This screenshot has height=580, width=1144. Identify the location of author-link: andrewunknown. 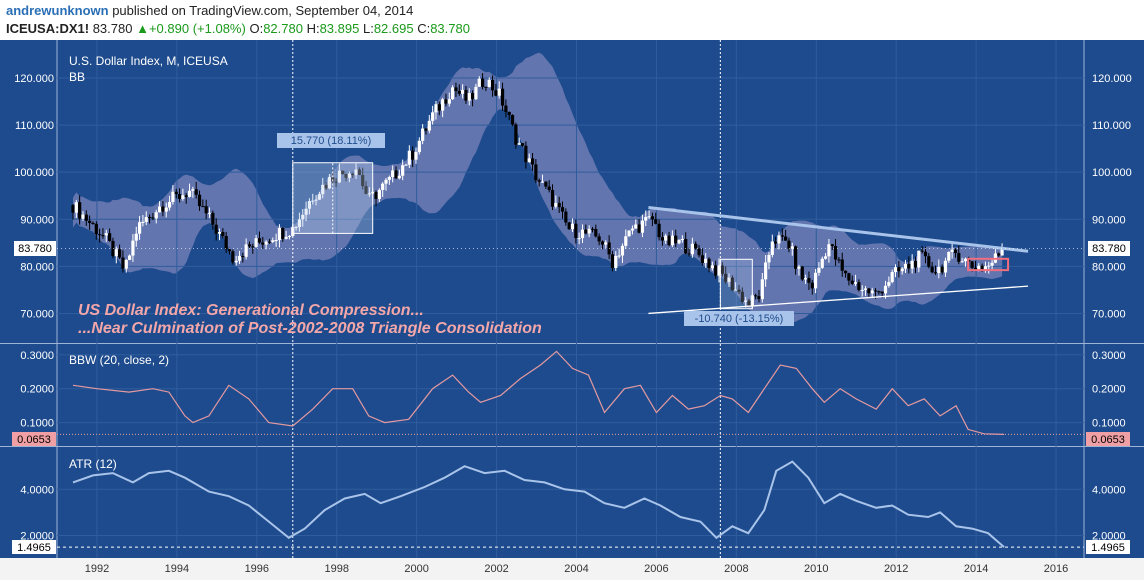
(57, 10).